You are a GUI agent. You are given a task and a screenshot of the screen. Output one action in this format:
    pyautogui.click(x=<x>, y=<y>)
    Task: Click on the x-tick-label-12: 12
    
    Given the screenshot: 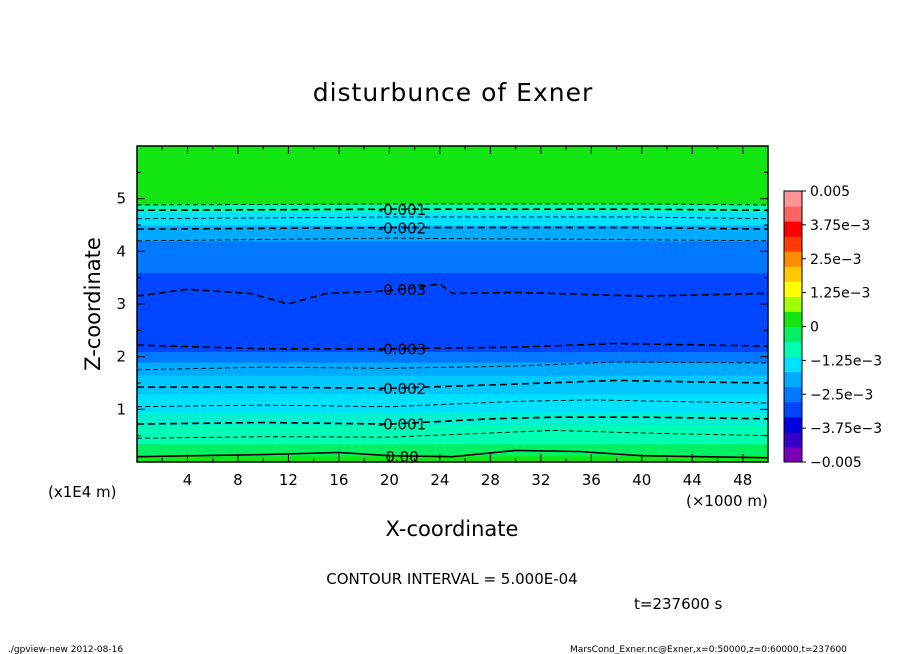 What is the action you would take?
    pyautogui.click(x=288, y=480)
    